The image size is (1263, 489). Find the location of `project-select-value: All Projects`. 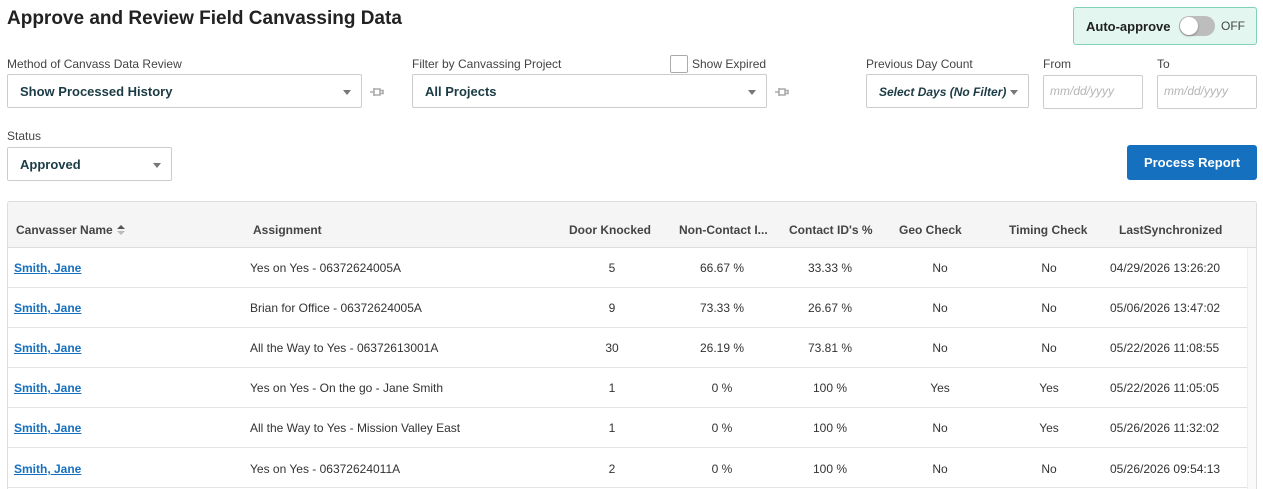

project-select-value: All Projects is located at coordinates (461, 91).